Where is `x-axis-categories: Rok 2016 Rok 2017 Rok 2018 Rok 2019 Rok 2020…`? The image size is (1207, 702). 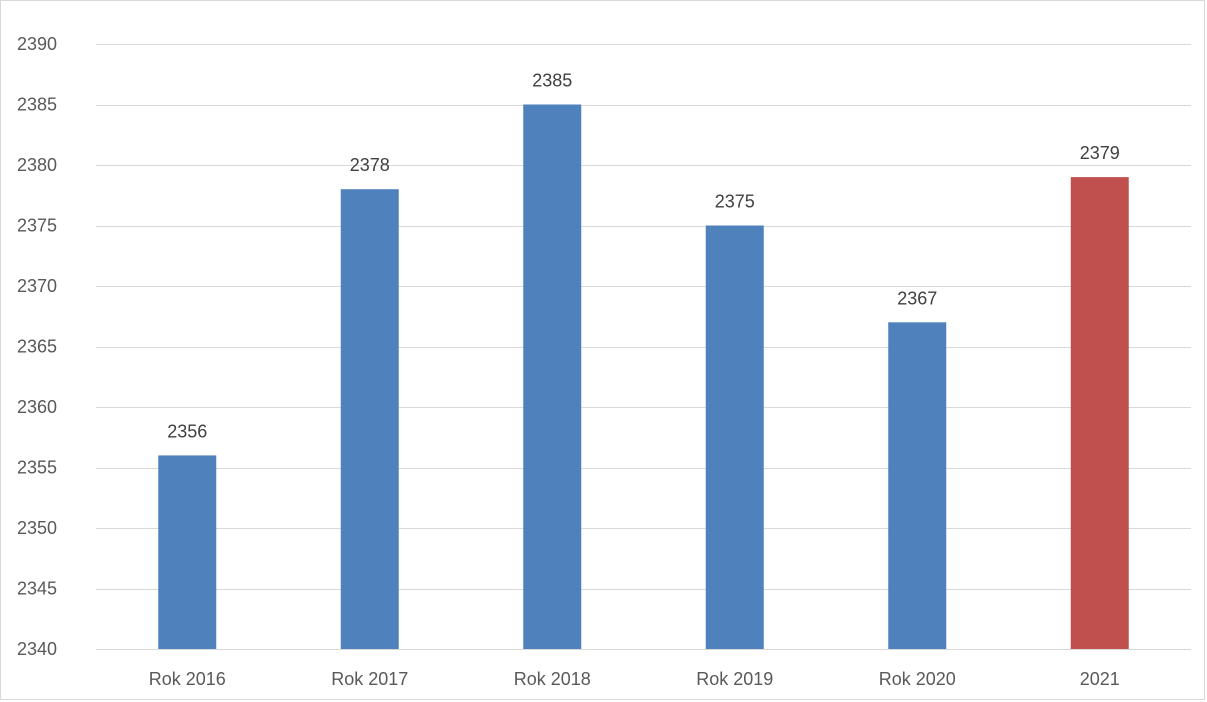
x-axis-categories: Rok 2016 Rok 2017 Rok 2018 Rok 2019 Rok 2020… is located at coordinates (634, 679).